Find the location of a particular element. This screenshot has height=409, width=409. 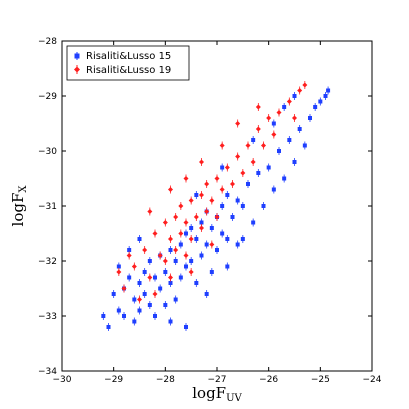

y-tick-label: −34 is located at coordinates (47, 372).